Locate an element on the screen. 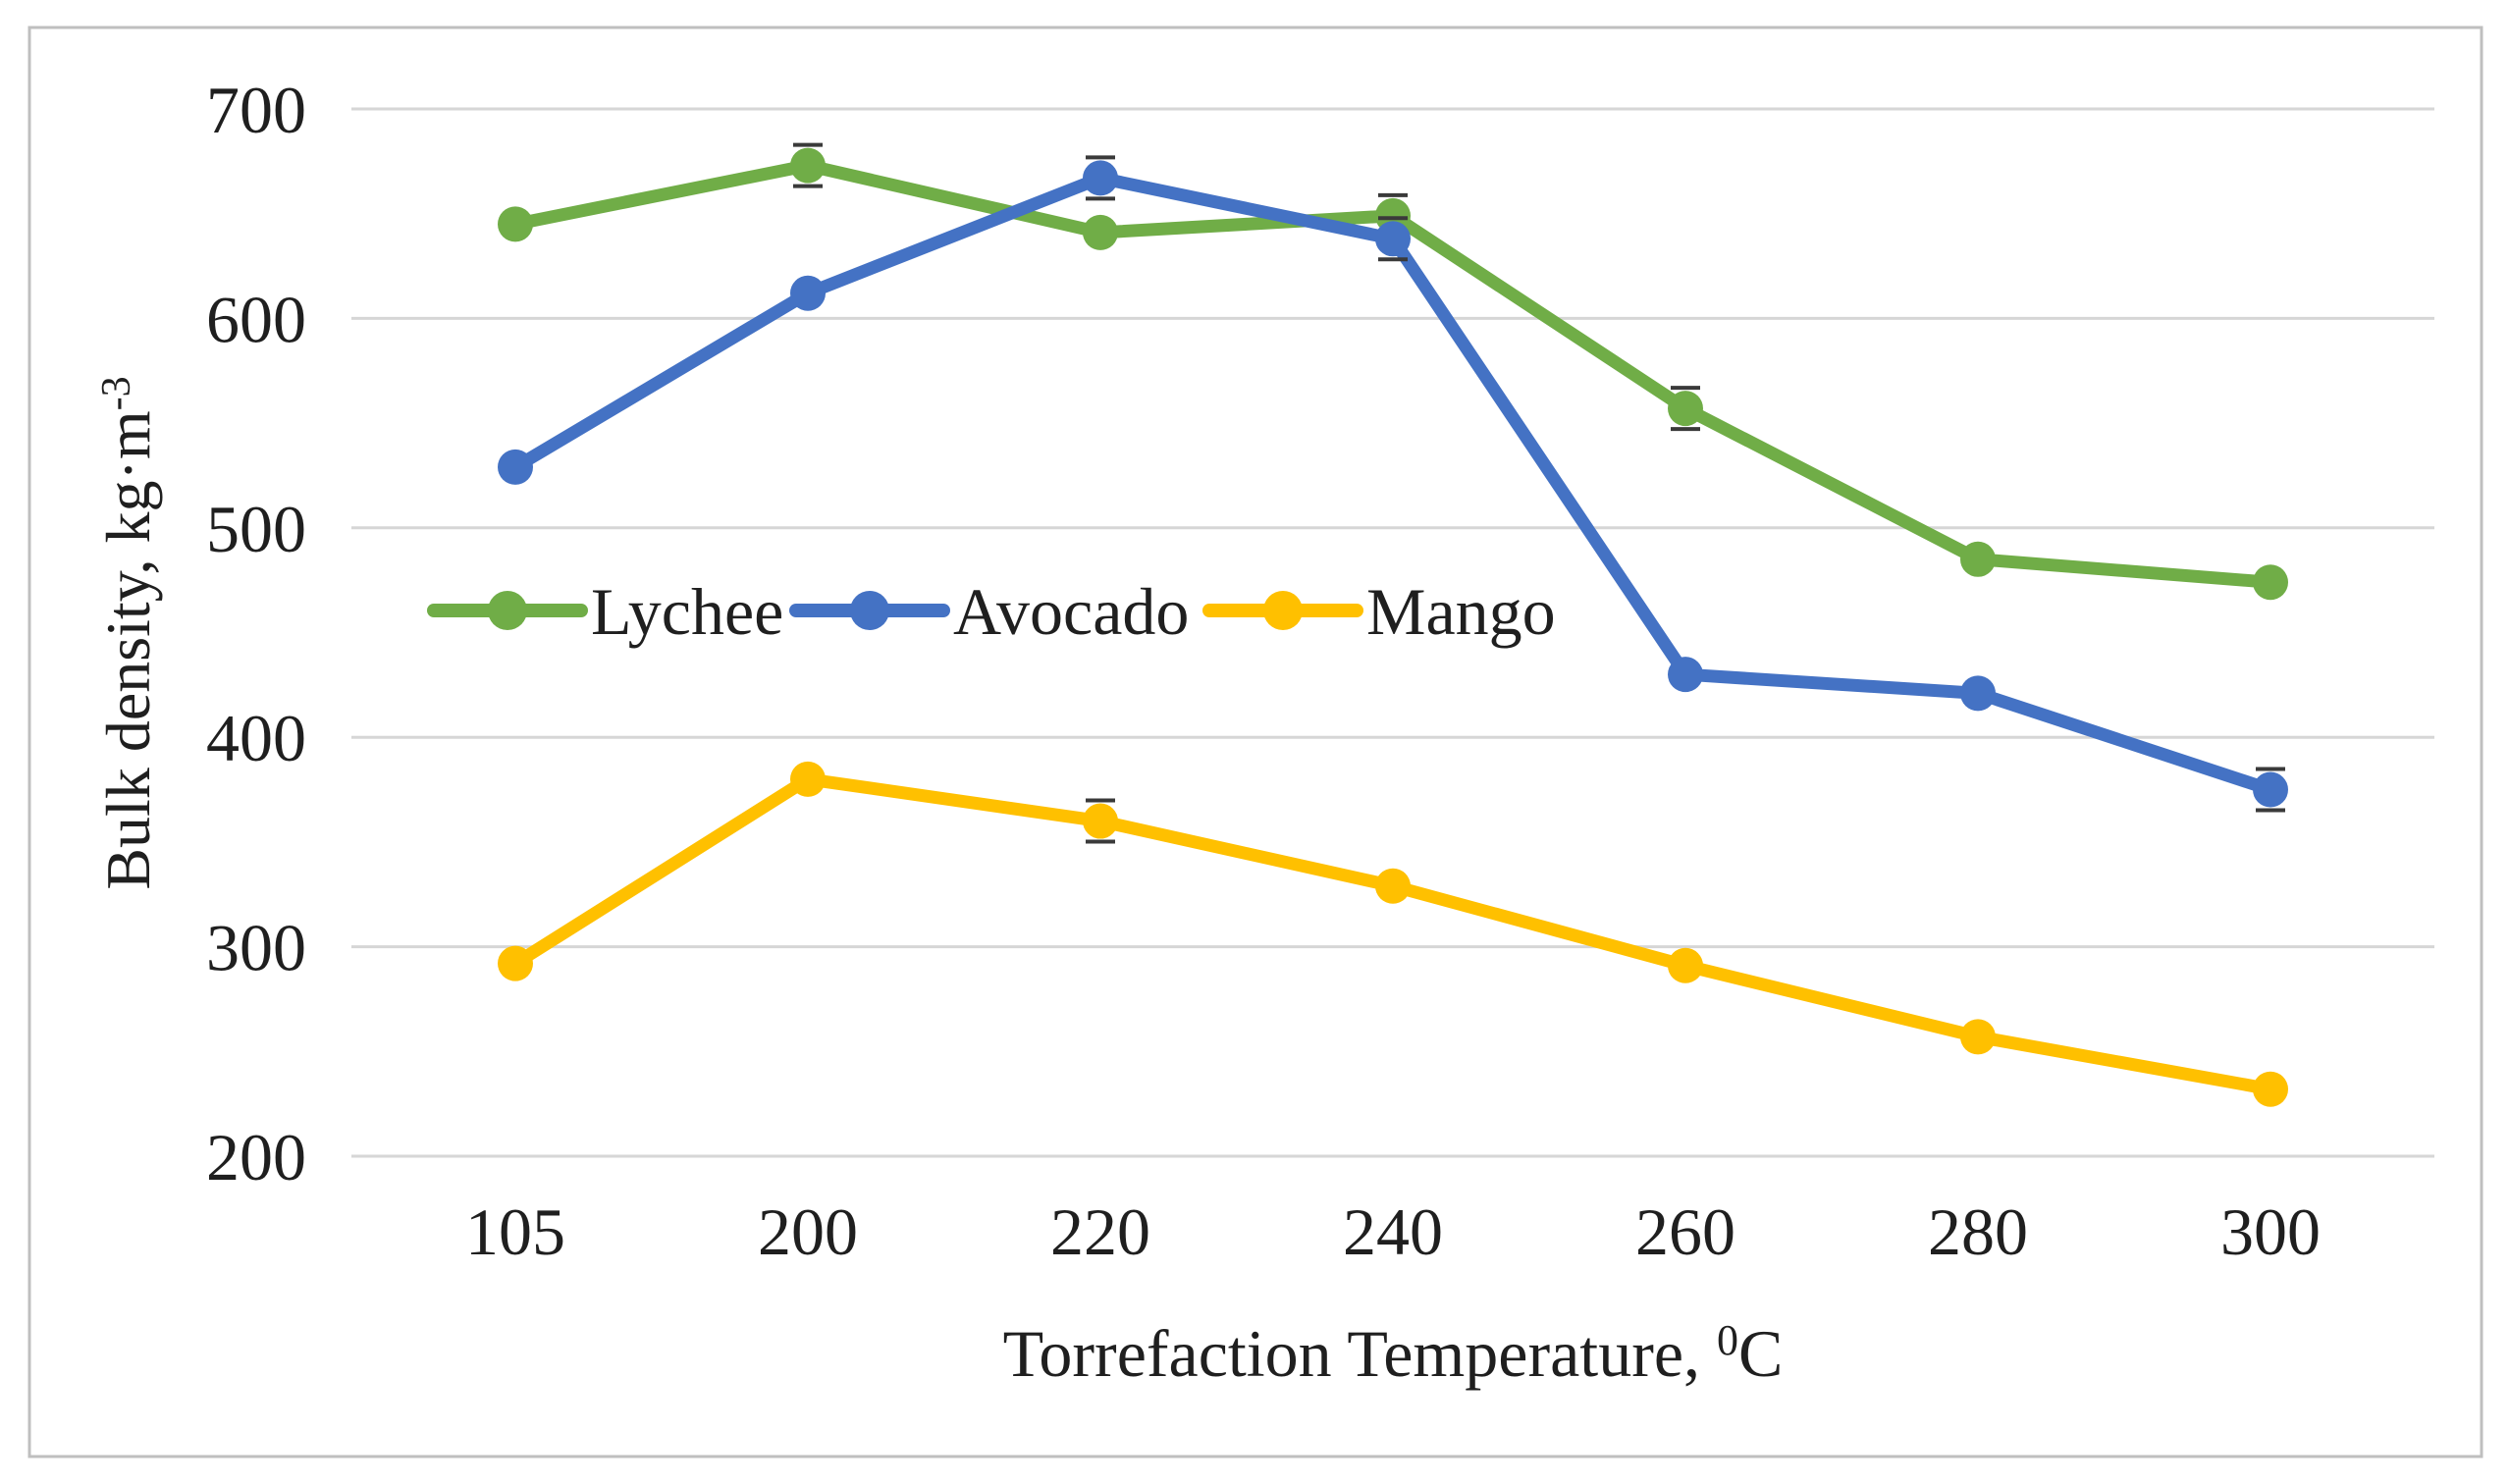 The width and height of the screenshot is (2509, 1484). x-tick-label-280: 280 is located at coordinates (1978, 1231).